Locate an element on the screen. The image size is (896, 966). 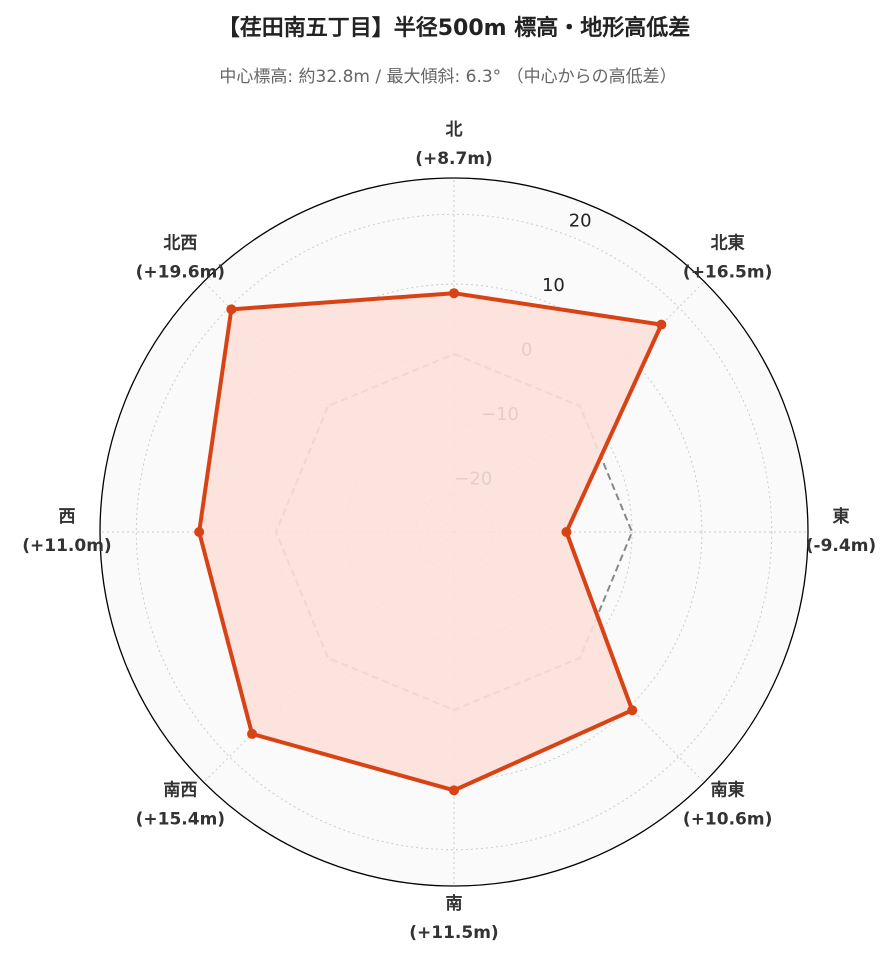
category-label: 西 is located at coordinates (67, 517).